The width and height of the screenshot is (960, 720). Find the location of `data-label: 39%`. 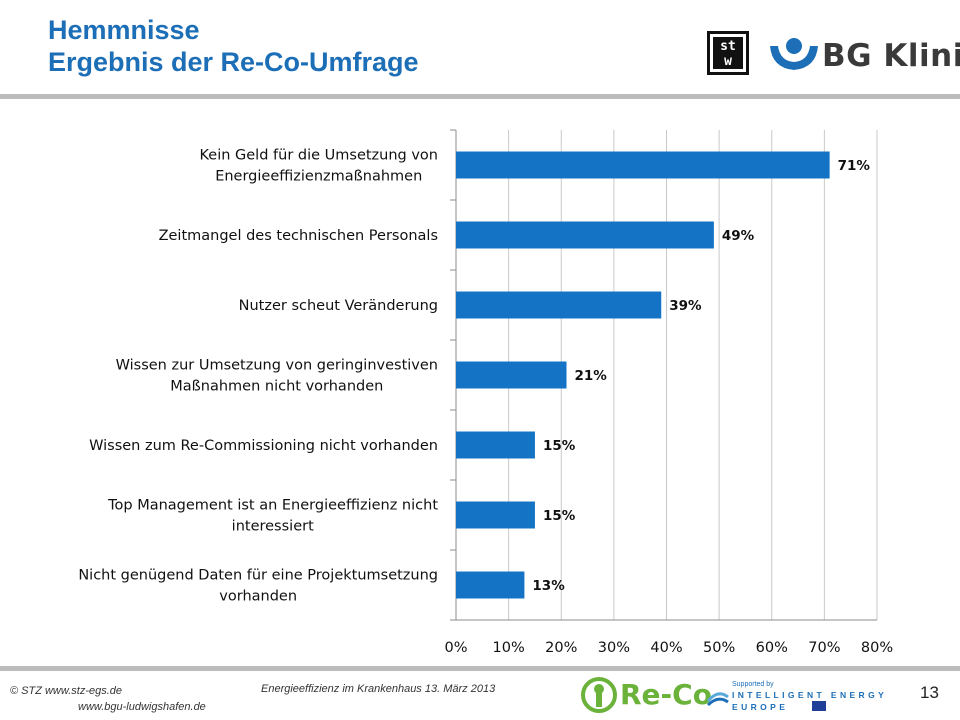

data-label: 39% is located at coordinates (685, 306).